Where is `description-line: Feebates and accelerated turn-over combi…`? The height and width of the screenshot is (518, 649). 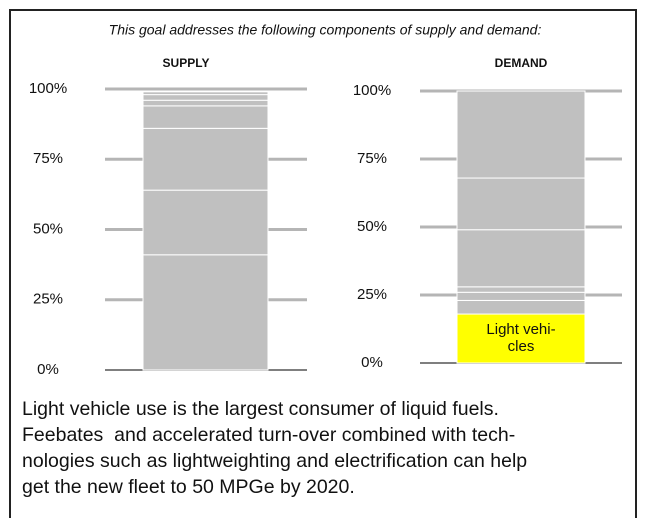 description-line: Feebates and accelerated turn-over combi… is located at coordinates (269, 435).